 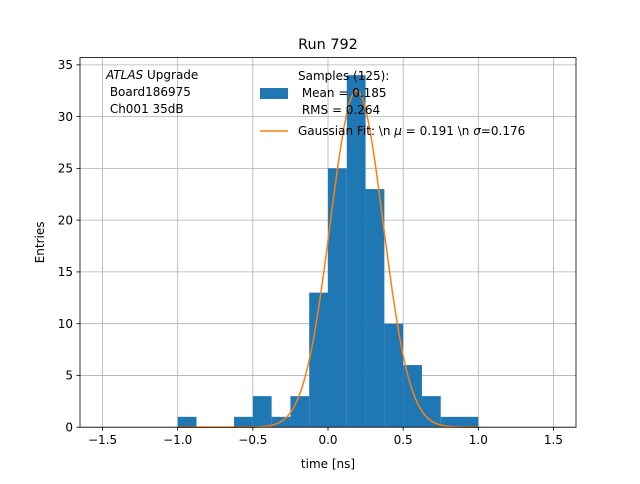 What do you see at coordinates (40, 243) in the screenshot?
I see `y-axis-label: Entries` at bounding box center [40, 243].